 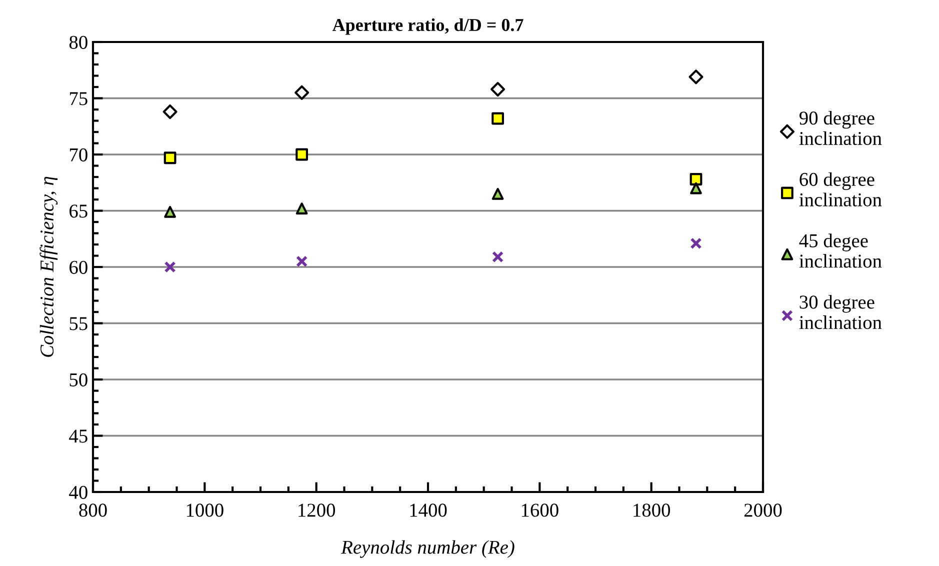 What do you see at coordinates (78, 436) in the screenshot?
I see `y-tick-label: 45` at bounding box center [78, 436].